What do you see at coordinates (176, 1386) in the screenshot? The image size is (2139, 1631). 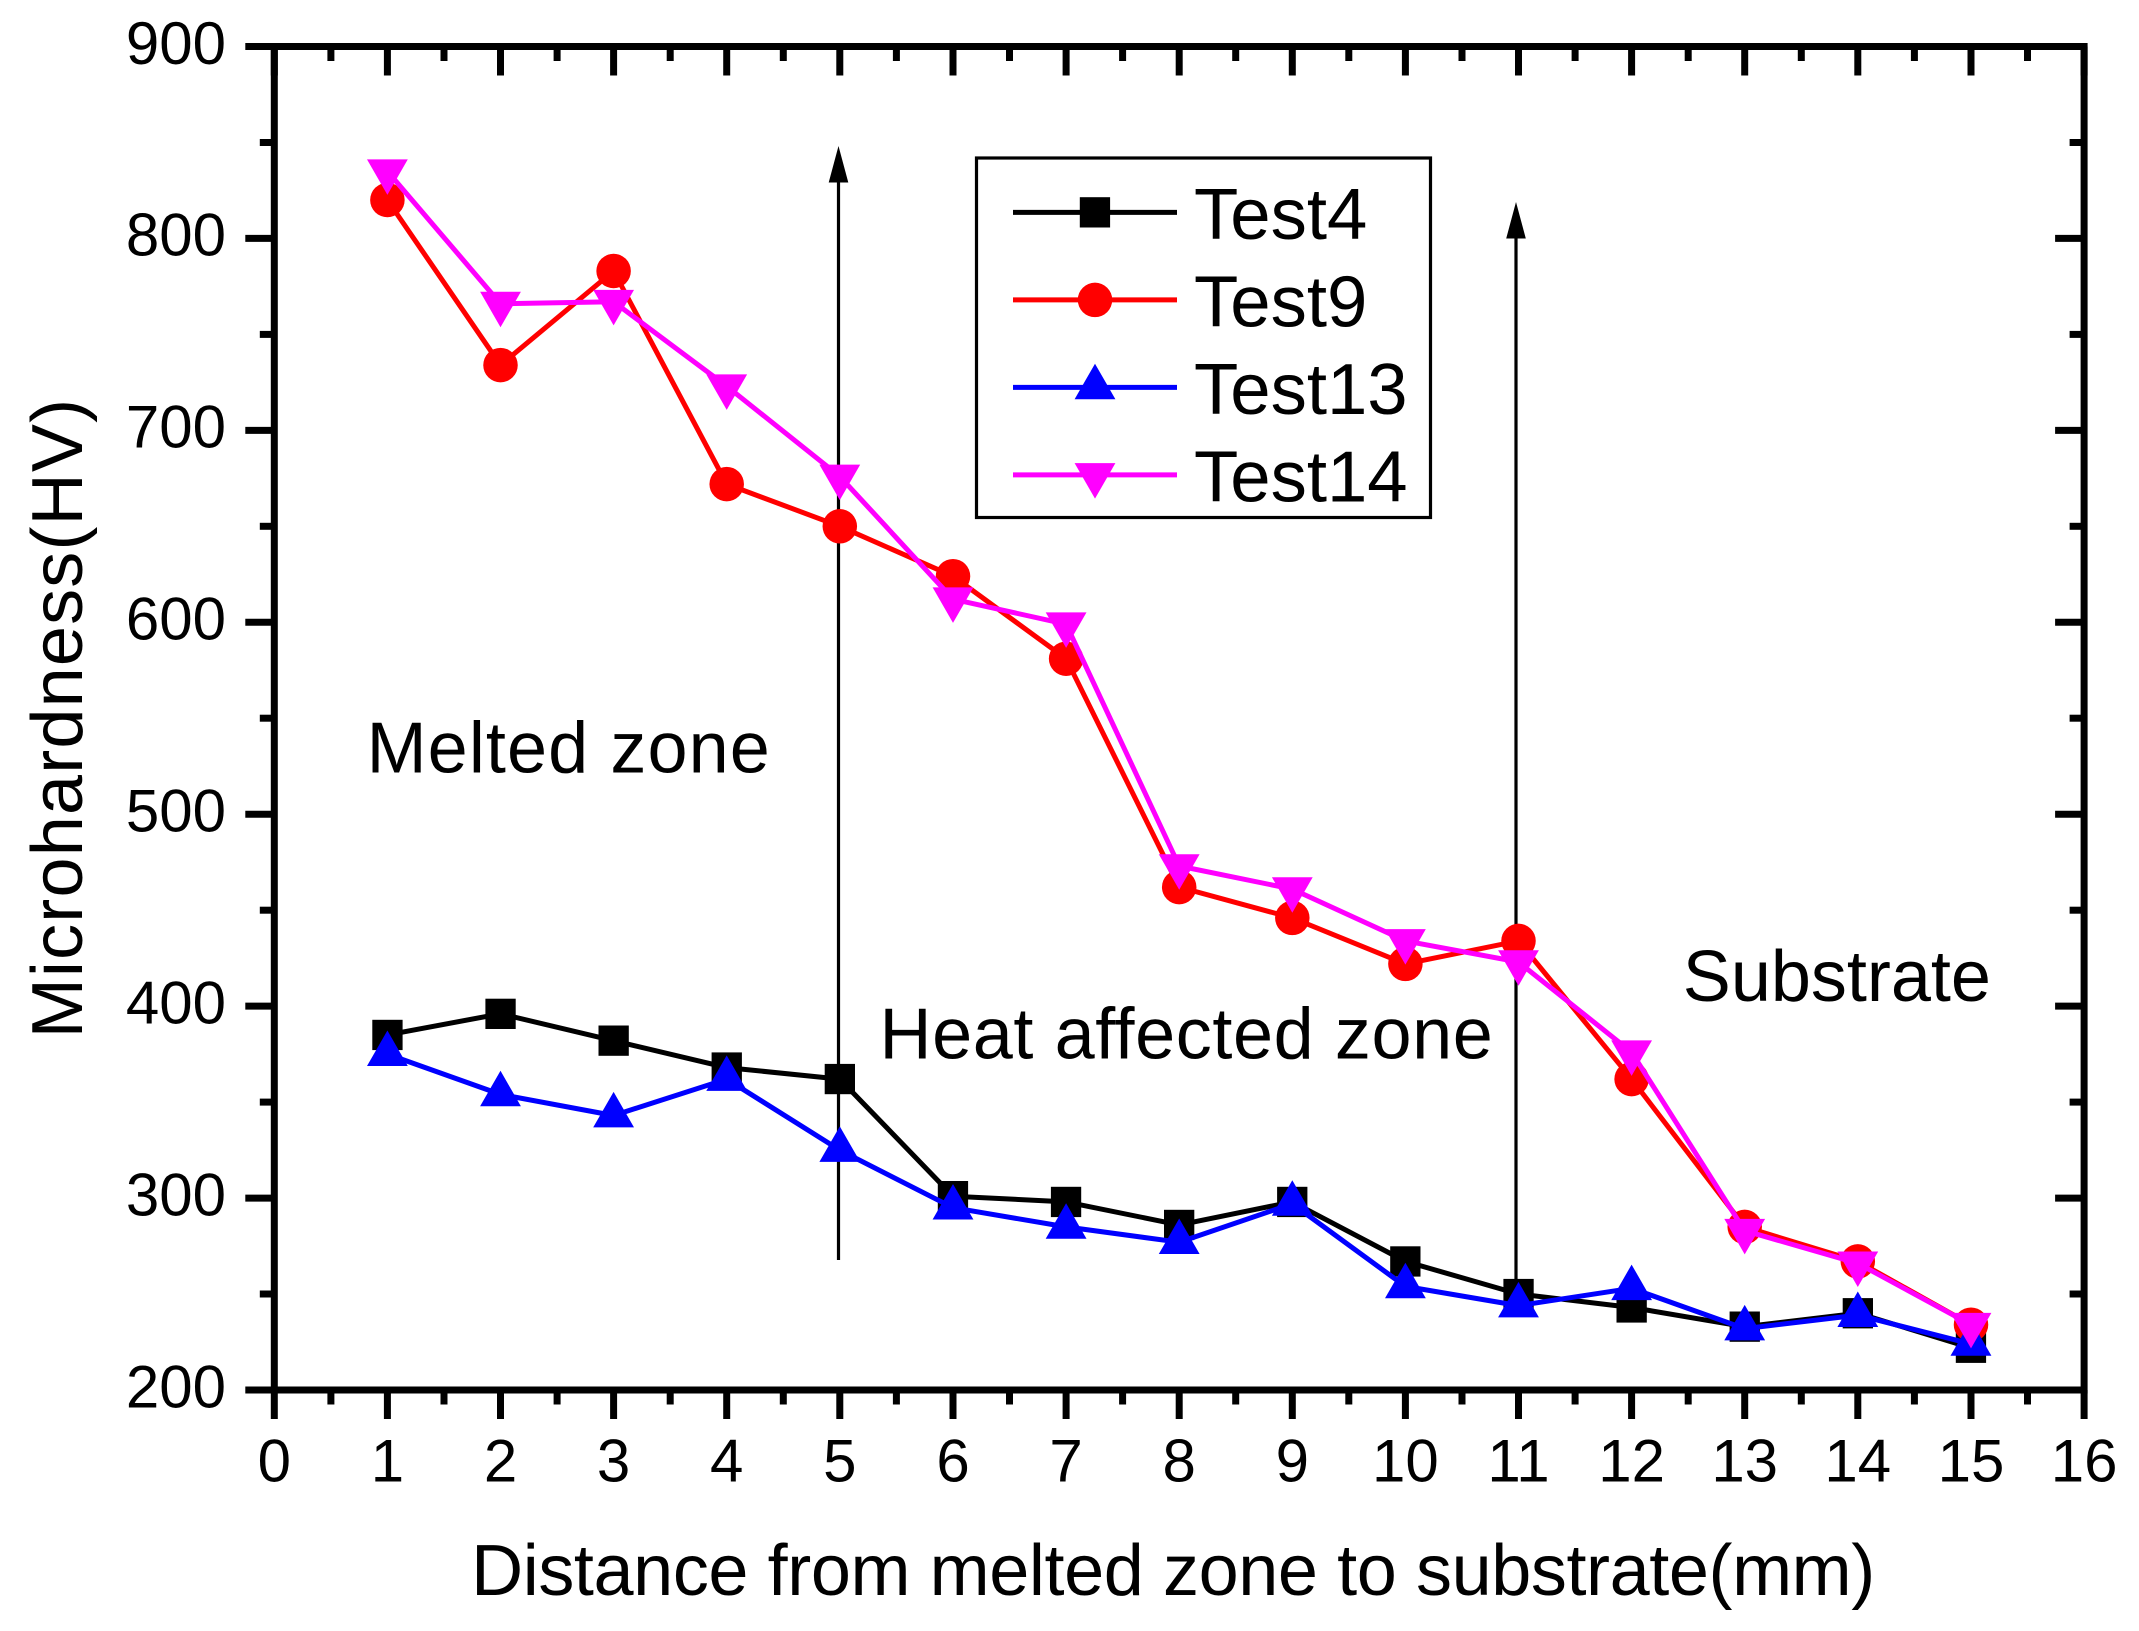 I see `svg-text: 200` at bounding box center [176, 1386].